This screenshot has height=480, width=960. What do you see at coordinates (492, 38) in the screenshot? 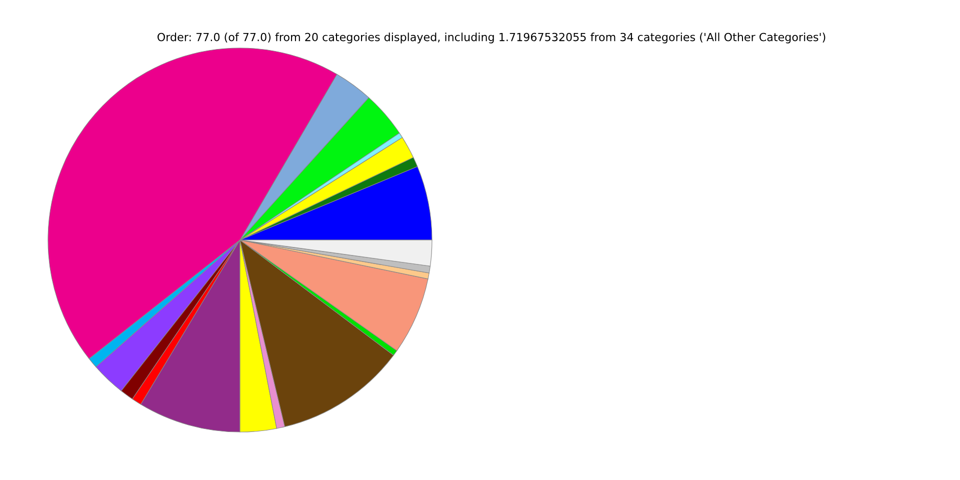
I see `text: Order: 77.0 (of 77.0) from 20 categories displayed, including 1.71967532055 from 34 categories ('All Other Categories')` at bounding box center [492, 38].